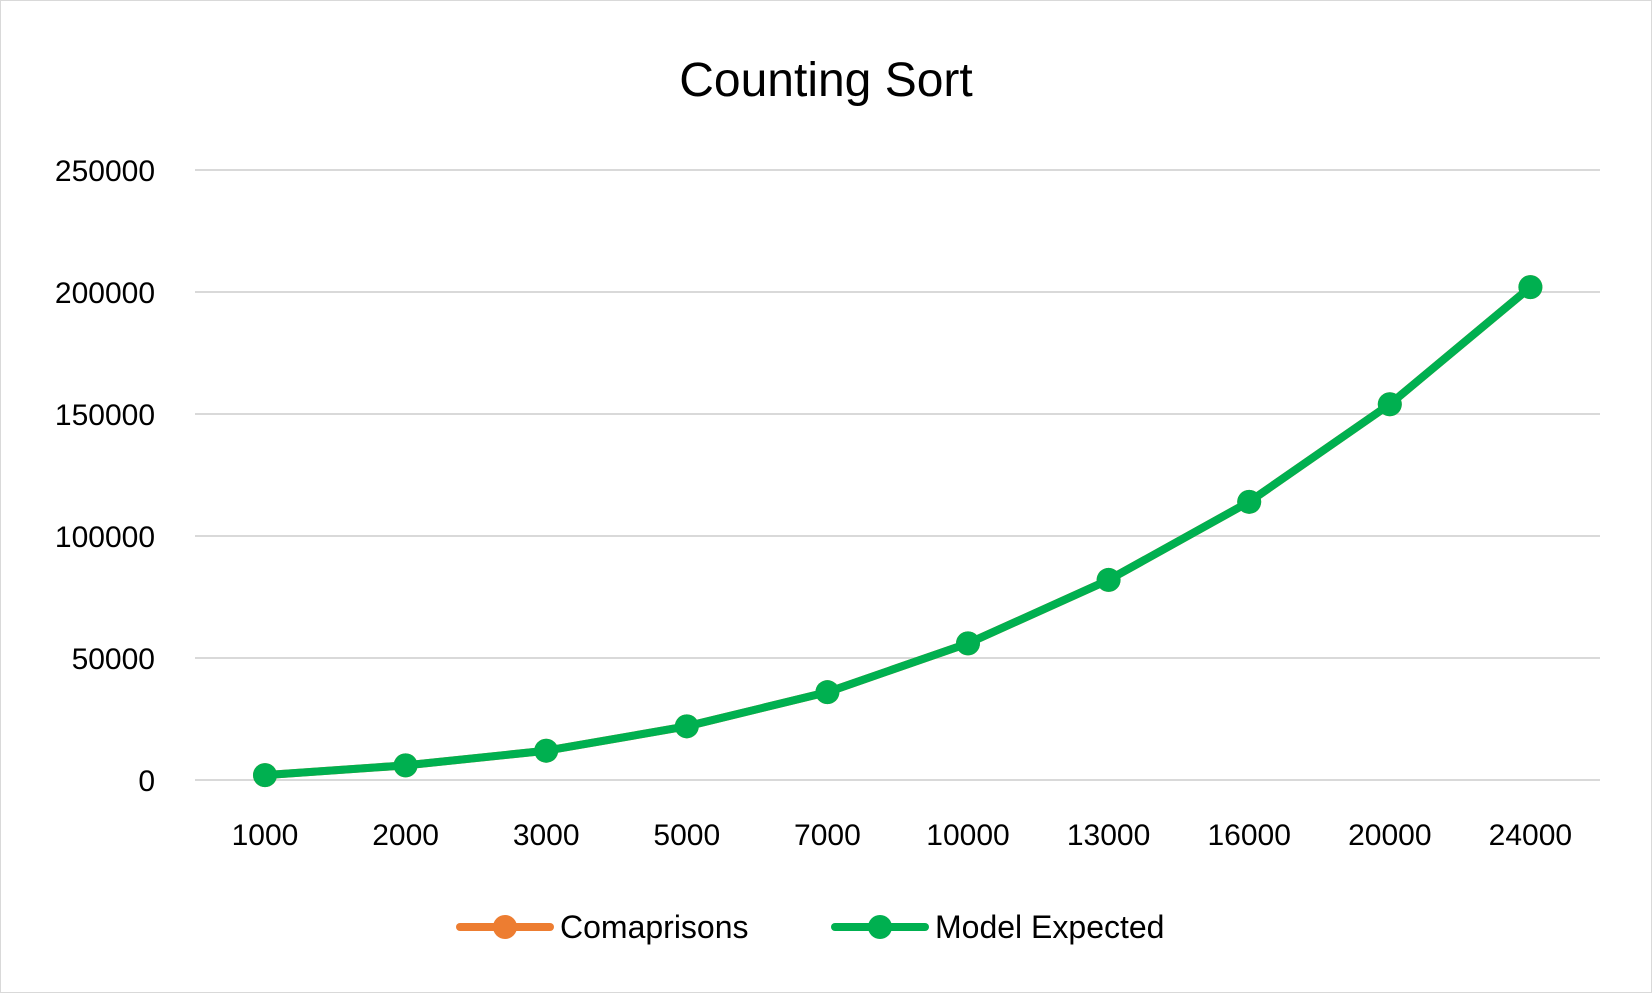 Image resolution: width=1652 pixels, height=993 pixels. What do you see at coordinates (105, 171) in the screenshot?
I see `y-tick-label: 250000` at bounding box center [105, 171].